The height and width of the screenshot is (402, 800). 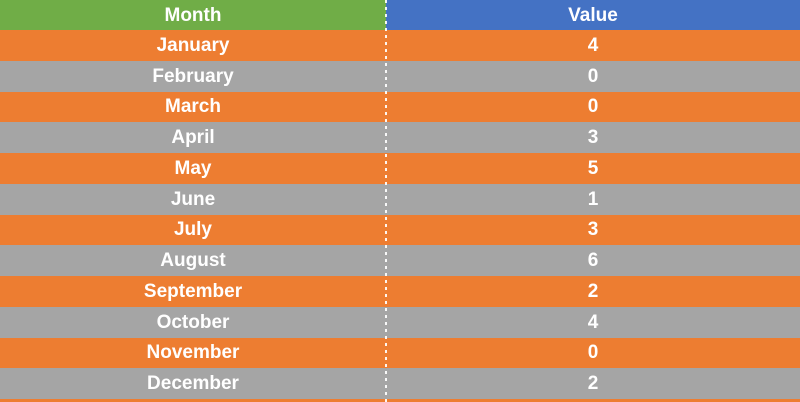 I want to click on table-row: October 4, so click(x=400, y=322).